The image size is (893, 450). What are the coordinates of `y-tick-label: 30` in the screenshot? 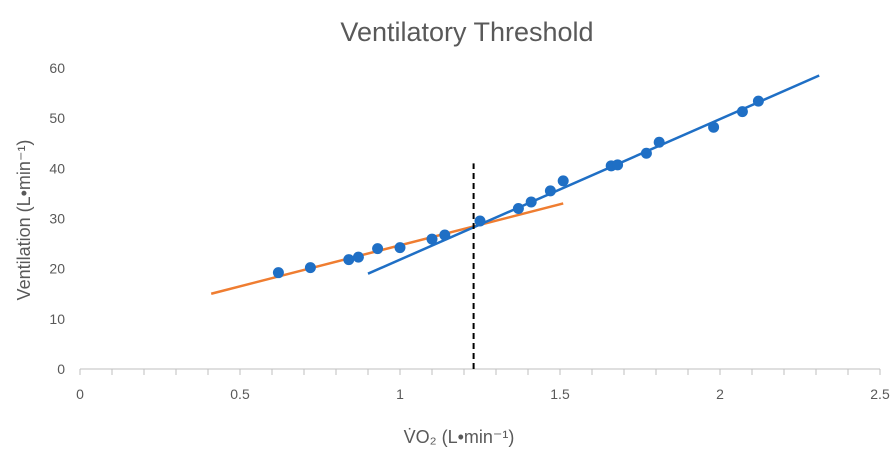 It's located at (57, 219).